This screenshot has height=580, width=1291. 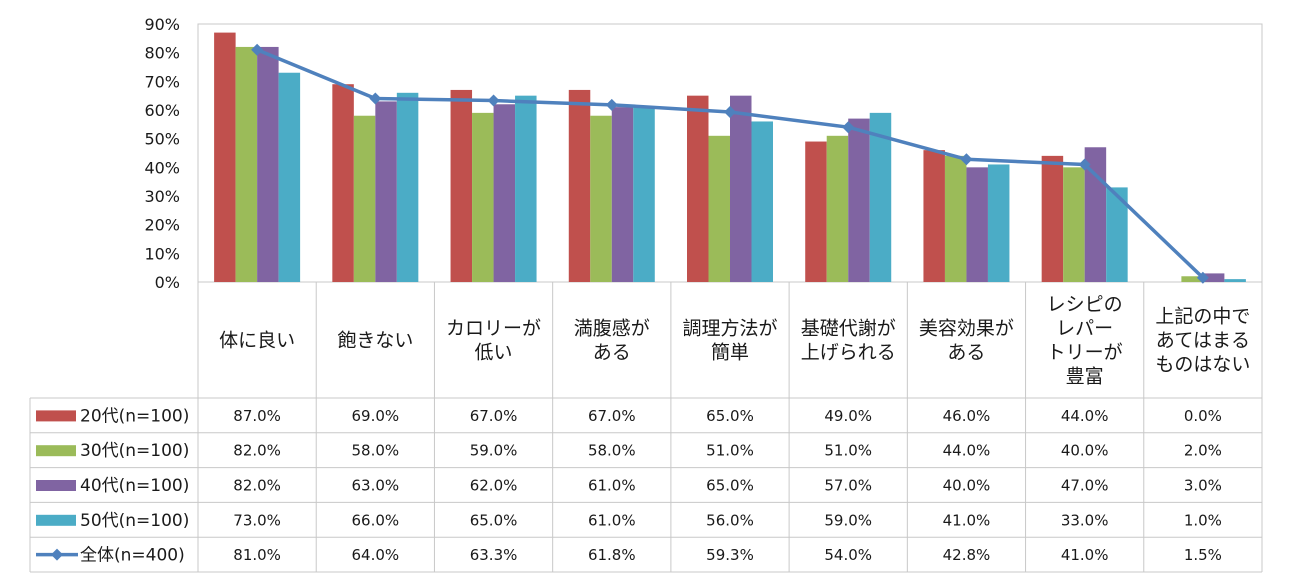 I want to click on legend-key-marker, so click(x=57, y=554).